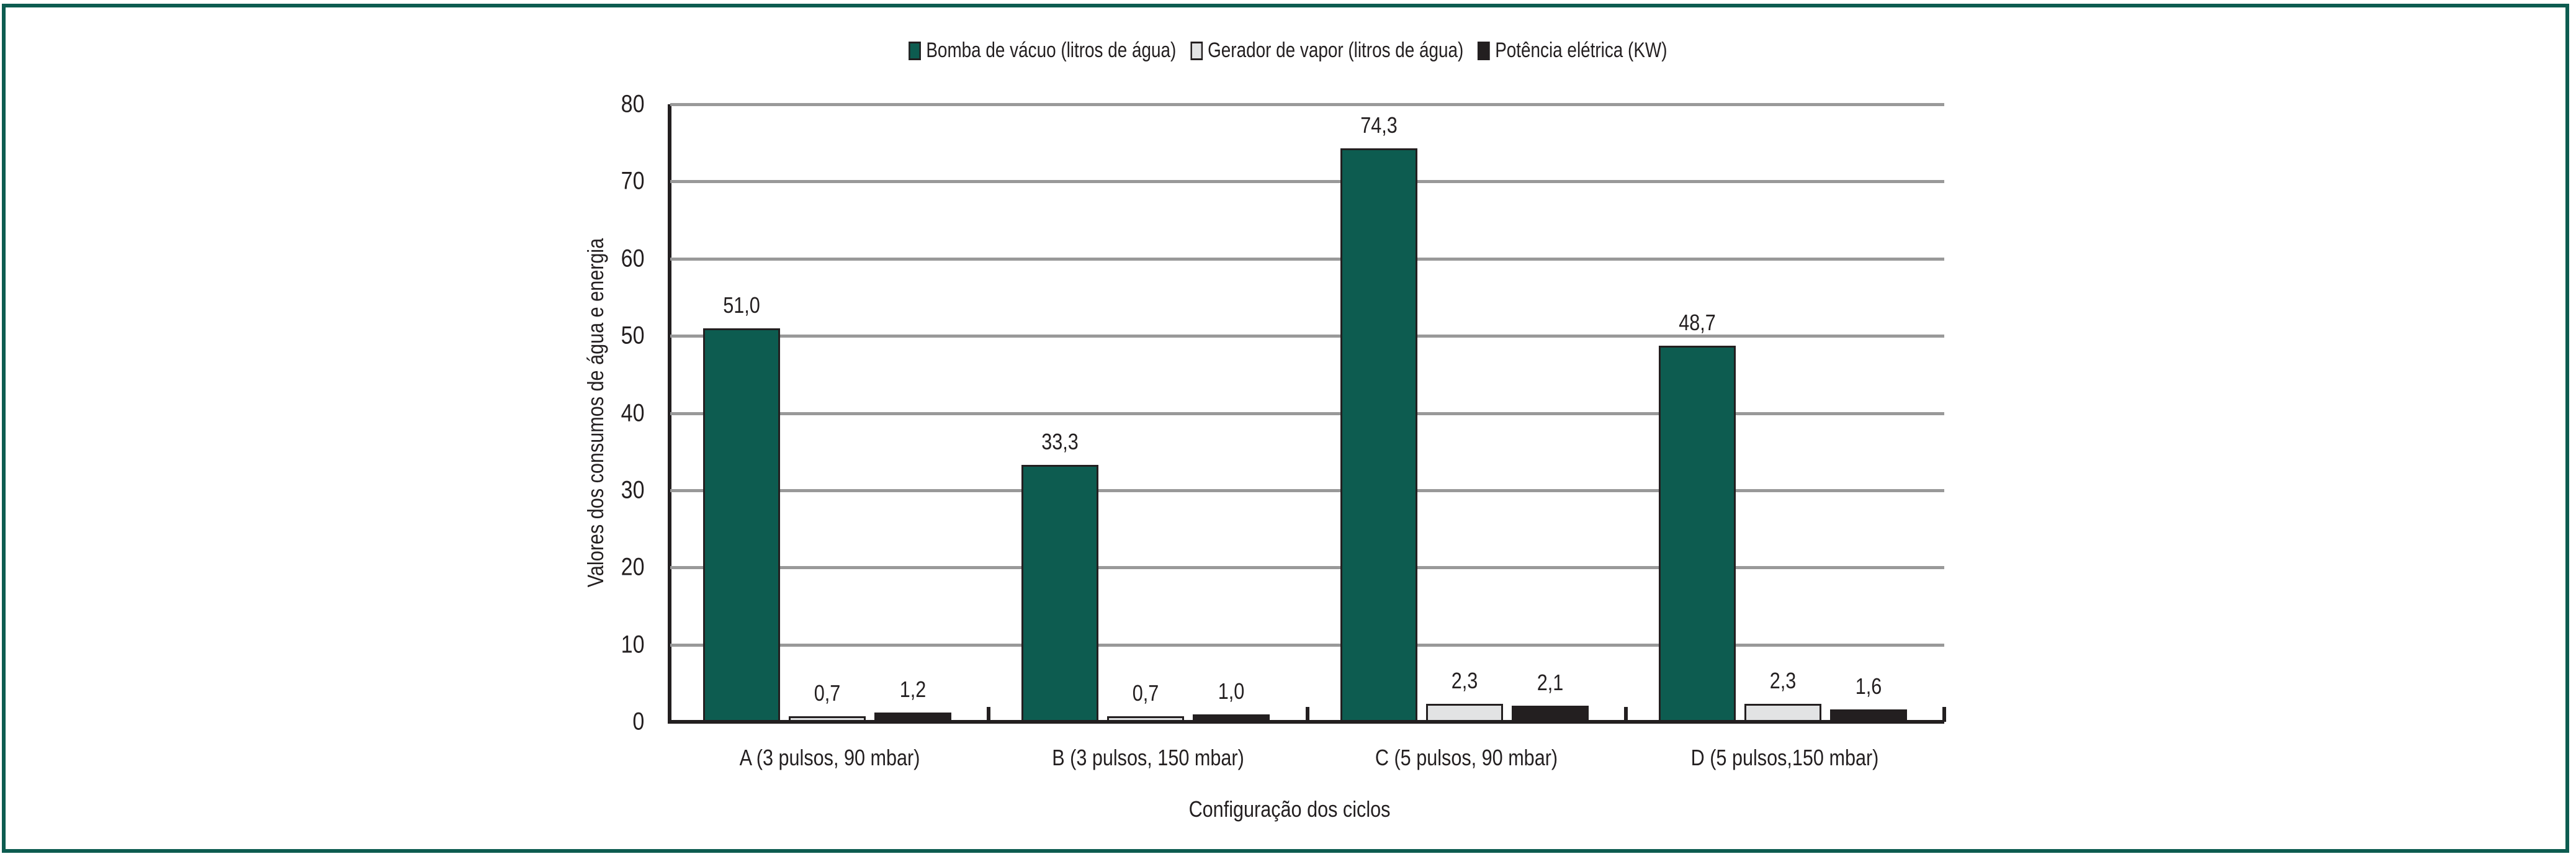 This screenshot has width=2576, height=859. I want to click on x-axis-line, so click(1306, 722).